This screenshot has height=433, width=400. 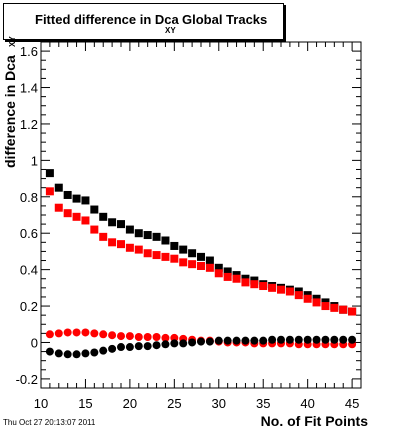 What do you see at coordinates (219, 403) in the screenshot?
I see `x-tick-label: 30` at bounding box center [219, 403].